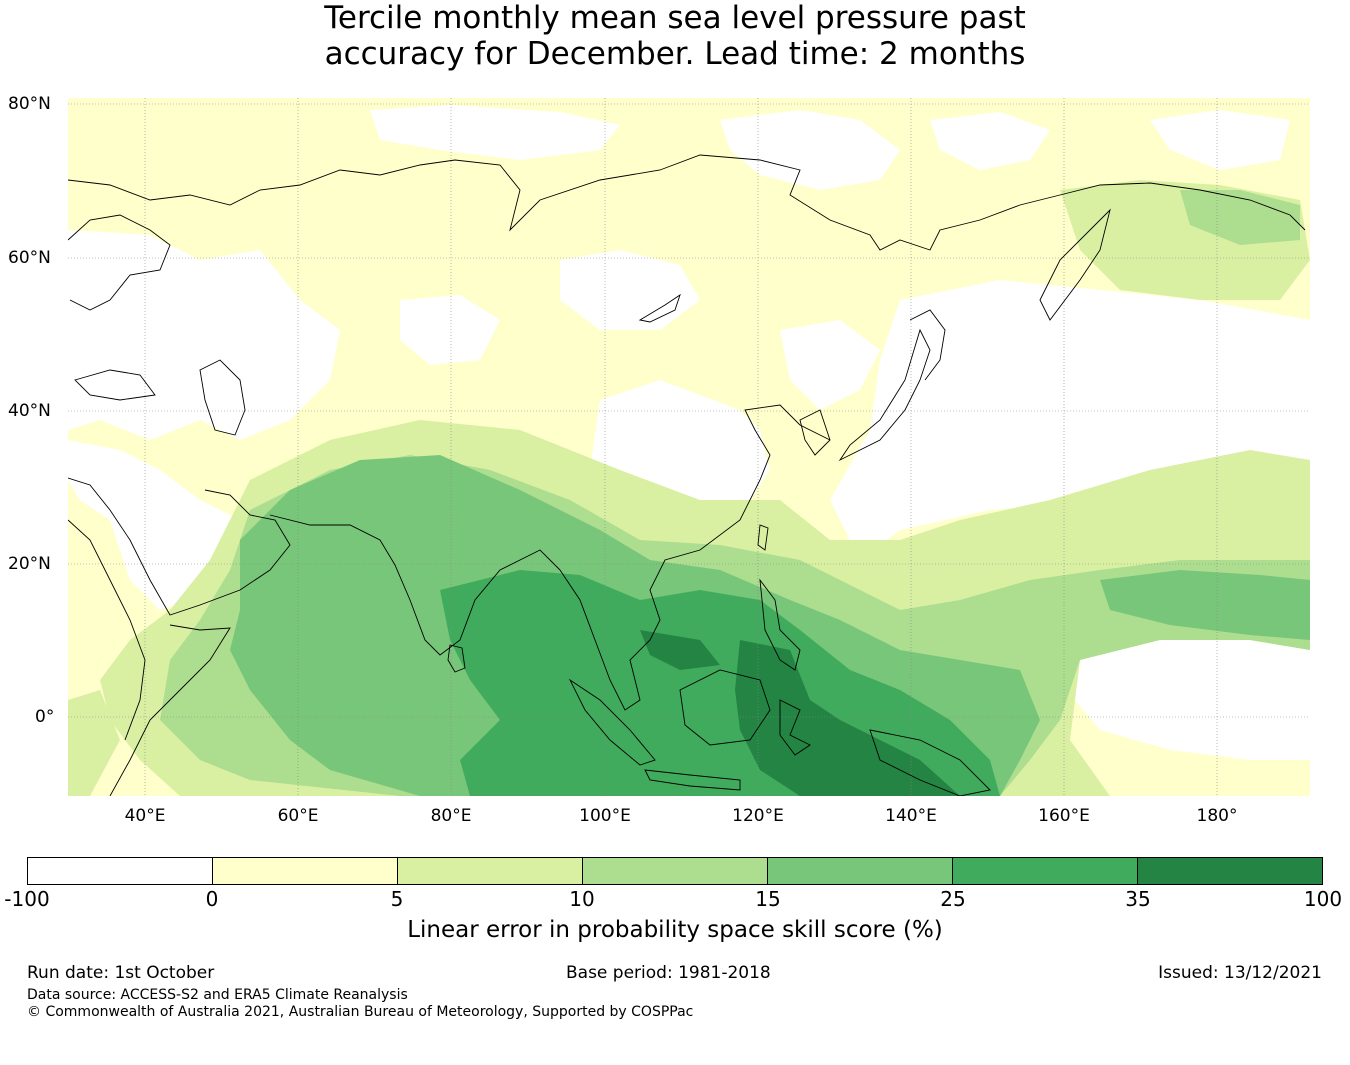  I want to click on colorbar-tick: -100, so click(27, 899).